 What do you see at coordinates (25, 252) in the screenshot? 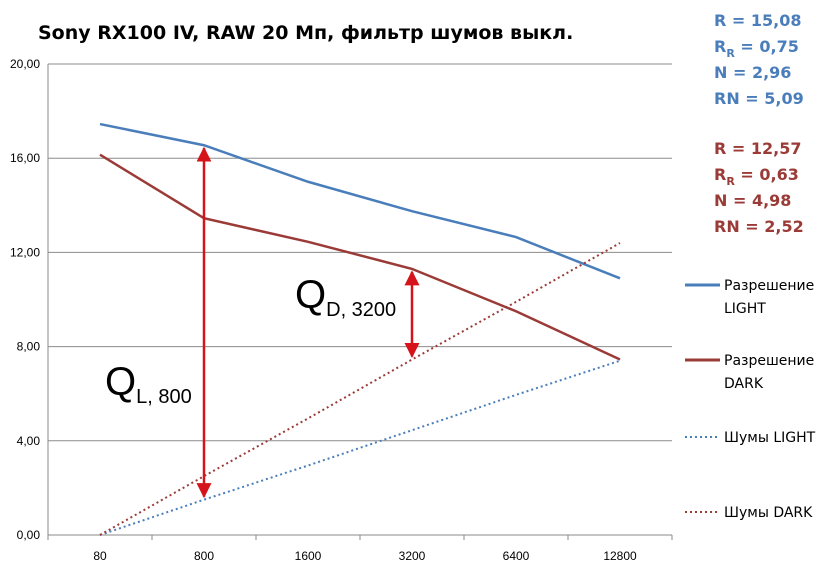
I see `y-tick-label: 12,00` at bounding box center [25, 252].